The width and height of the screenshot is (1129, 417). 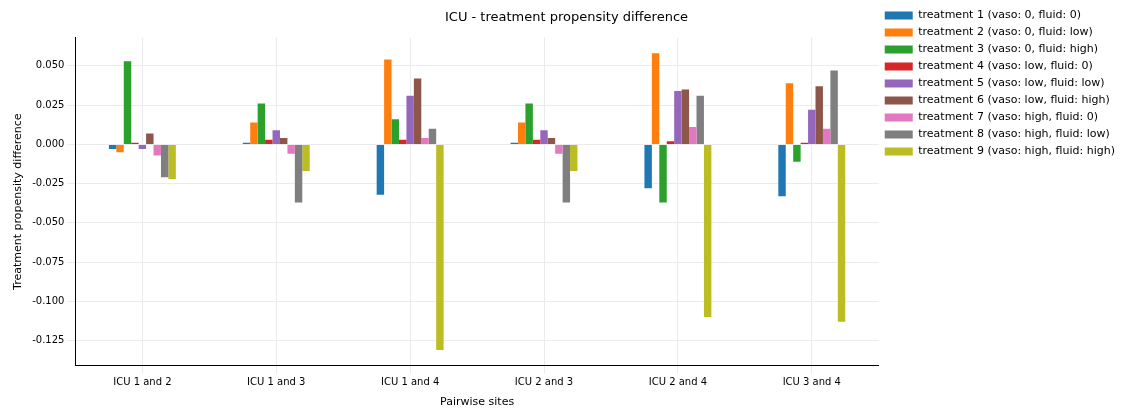 I want to click on legend-label: treatment 3 (vaso: 0, fluid: high), so click(x=1008, y=49).